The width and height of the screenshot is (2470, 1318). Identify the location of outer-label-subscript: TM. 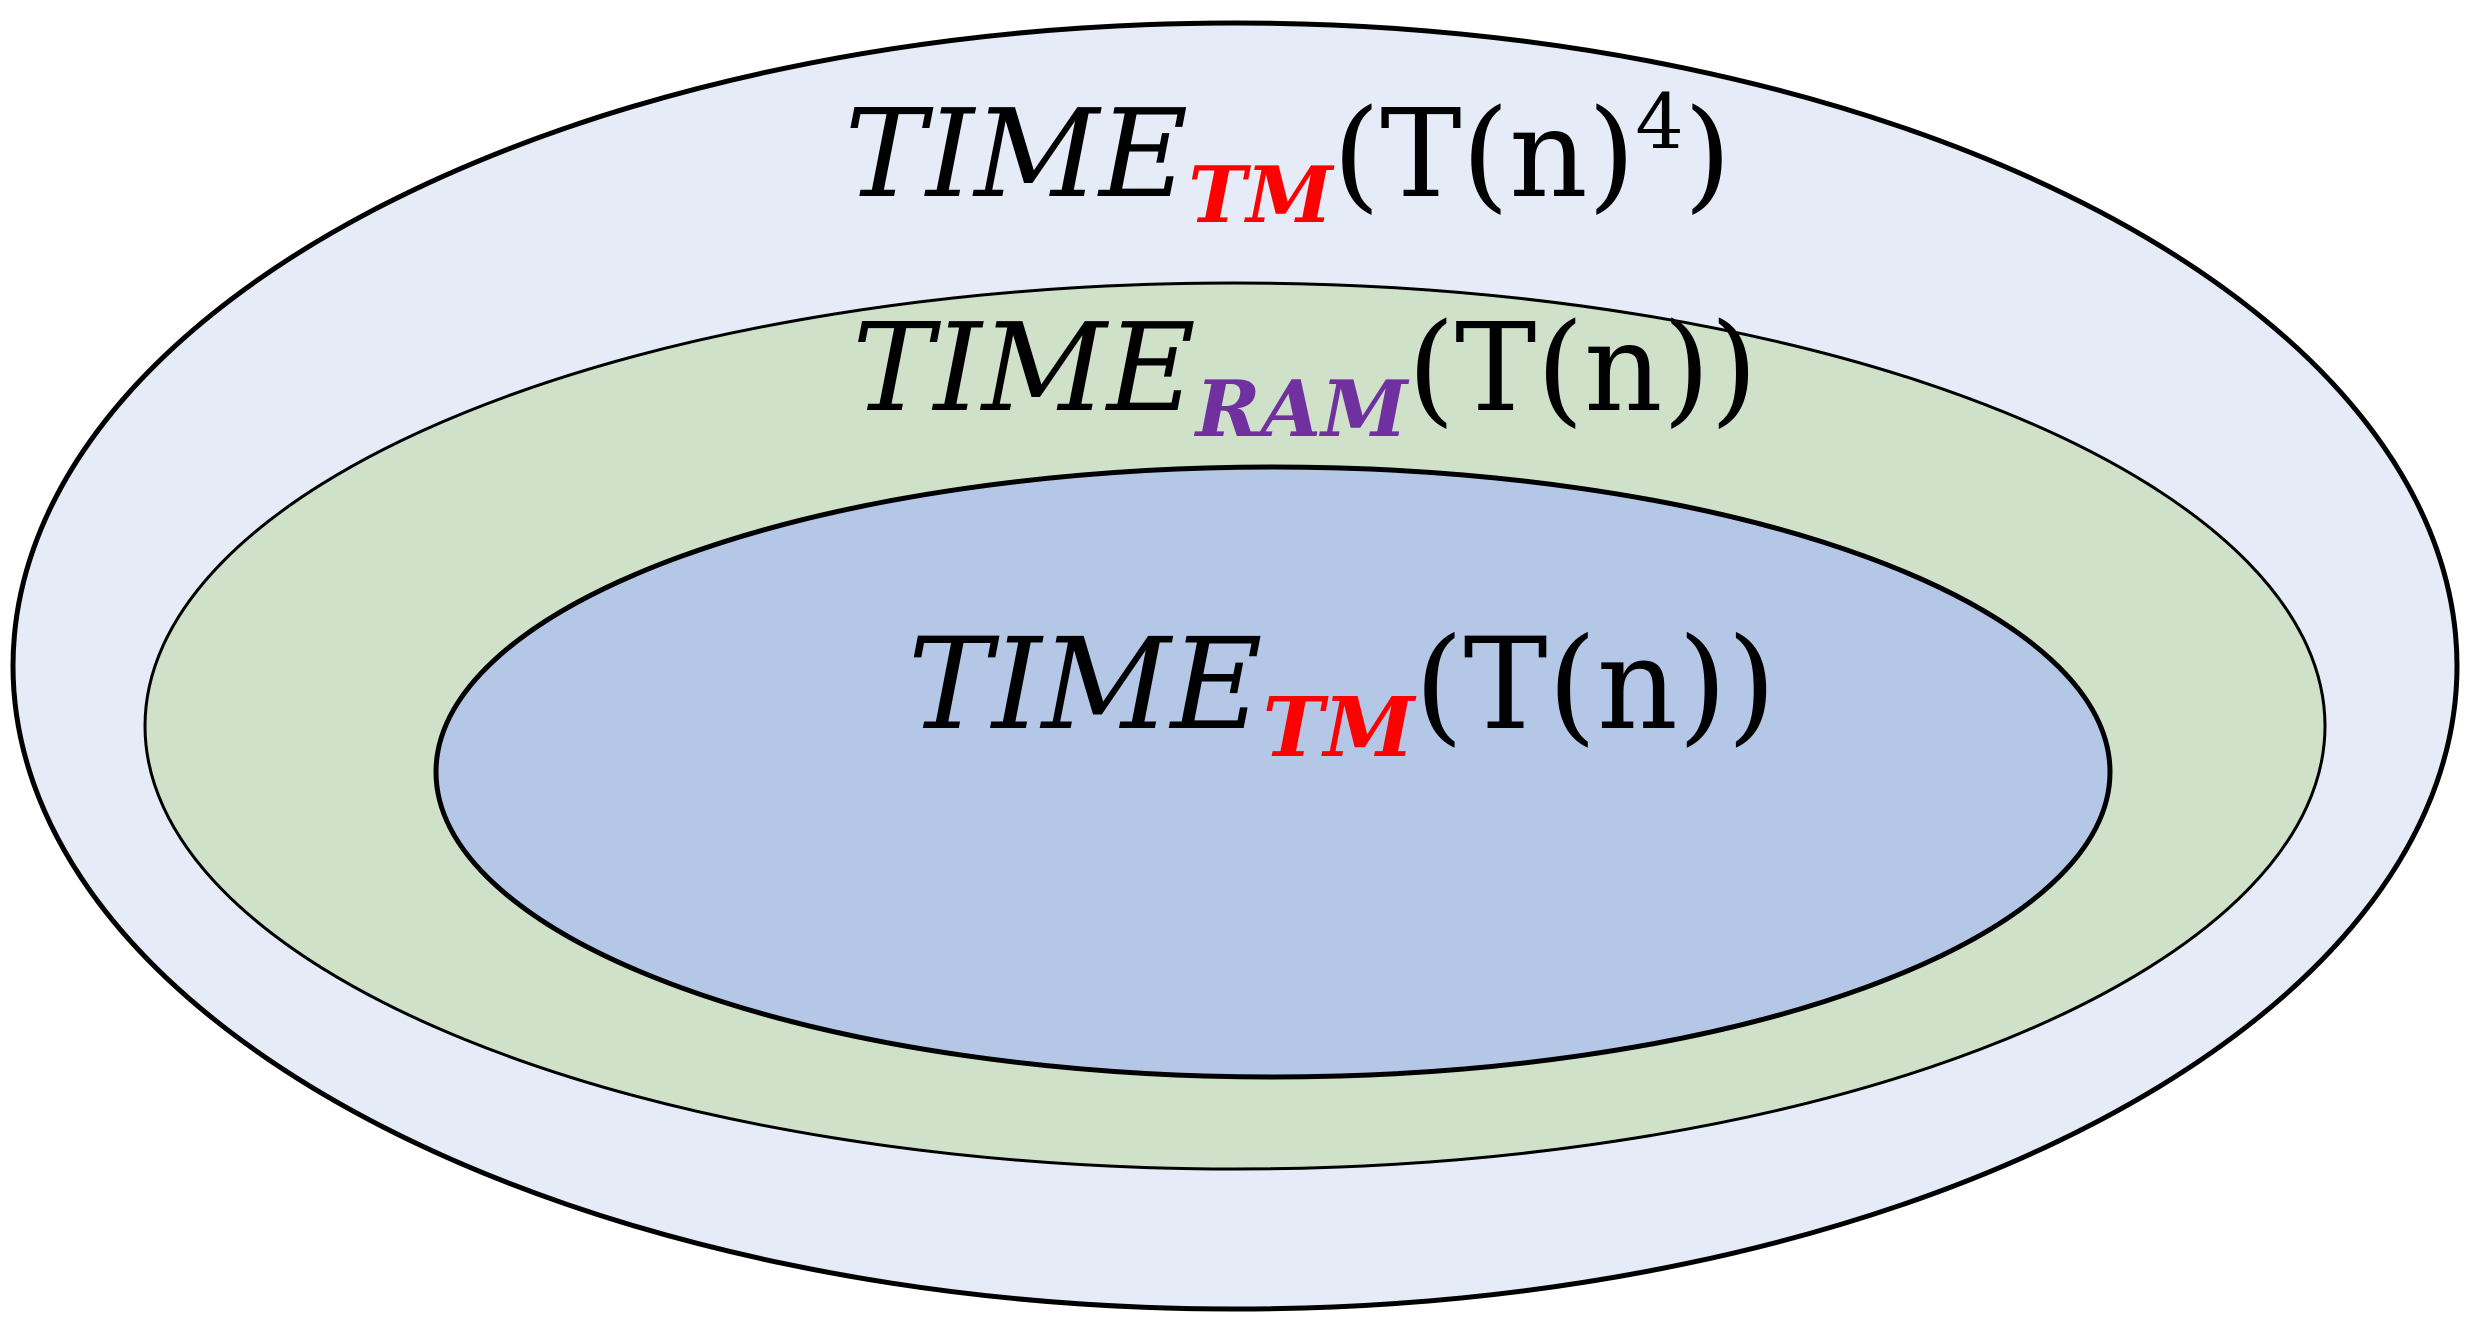
(1261, 195).